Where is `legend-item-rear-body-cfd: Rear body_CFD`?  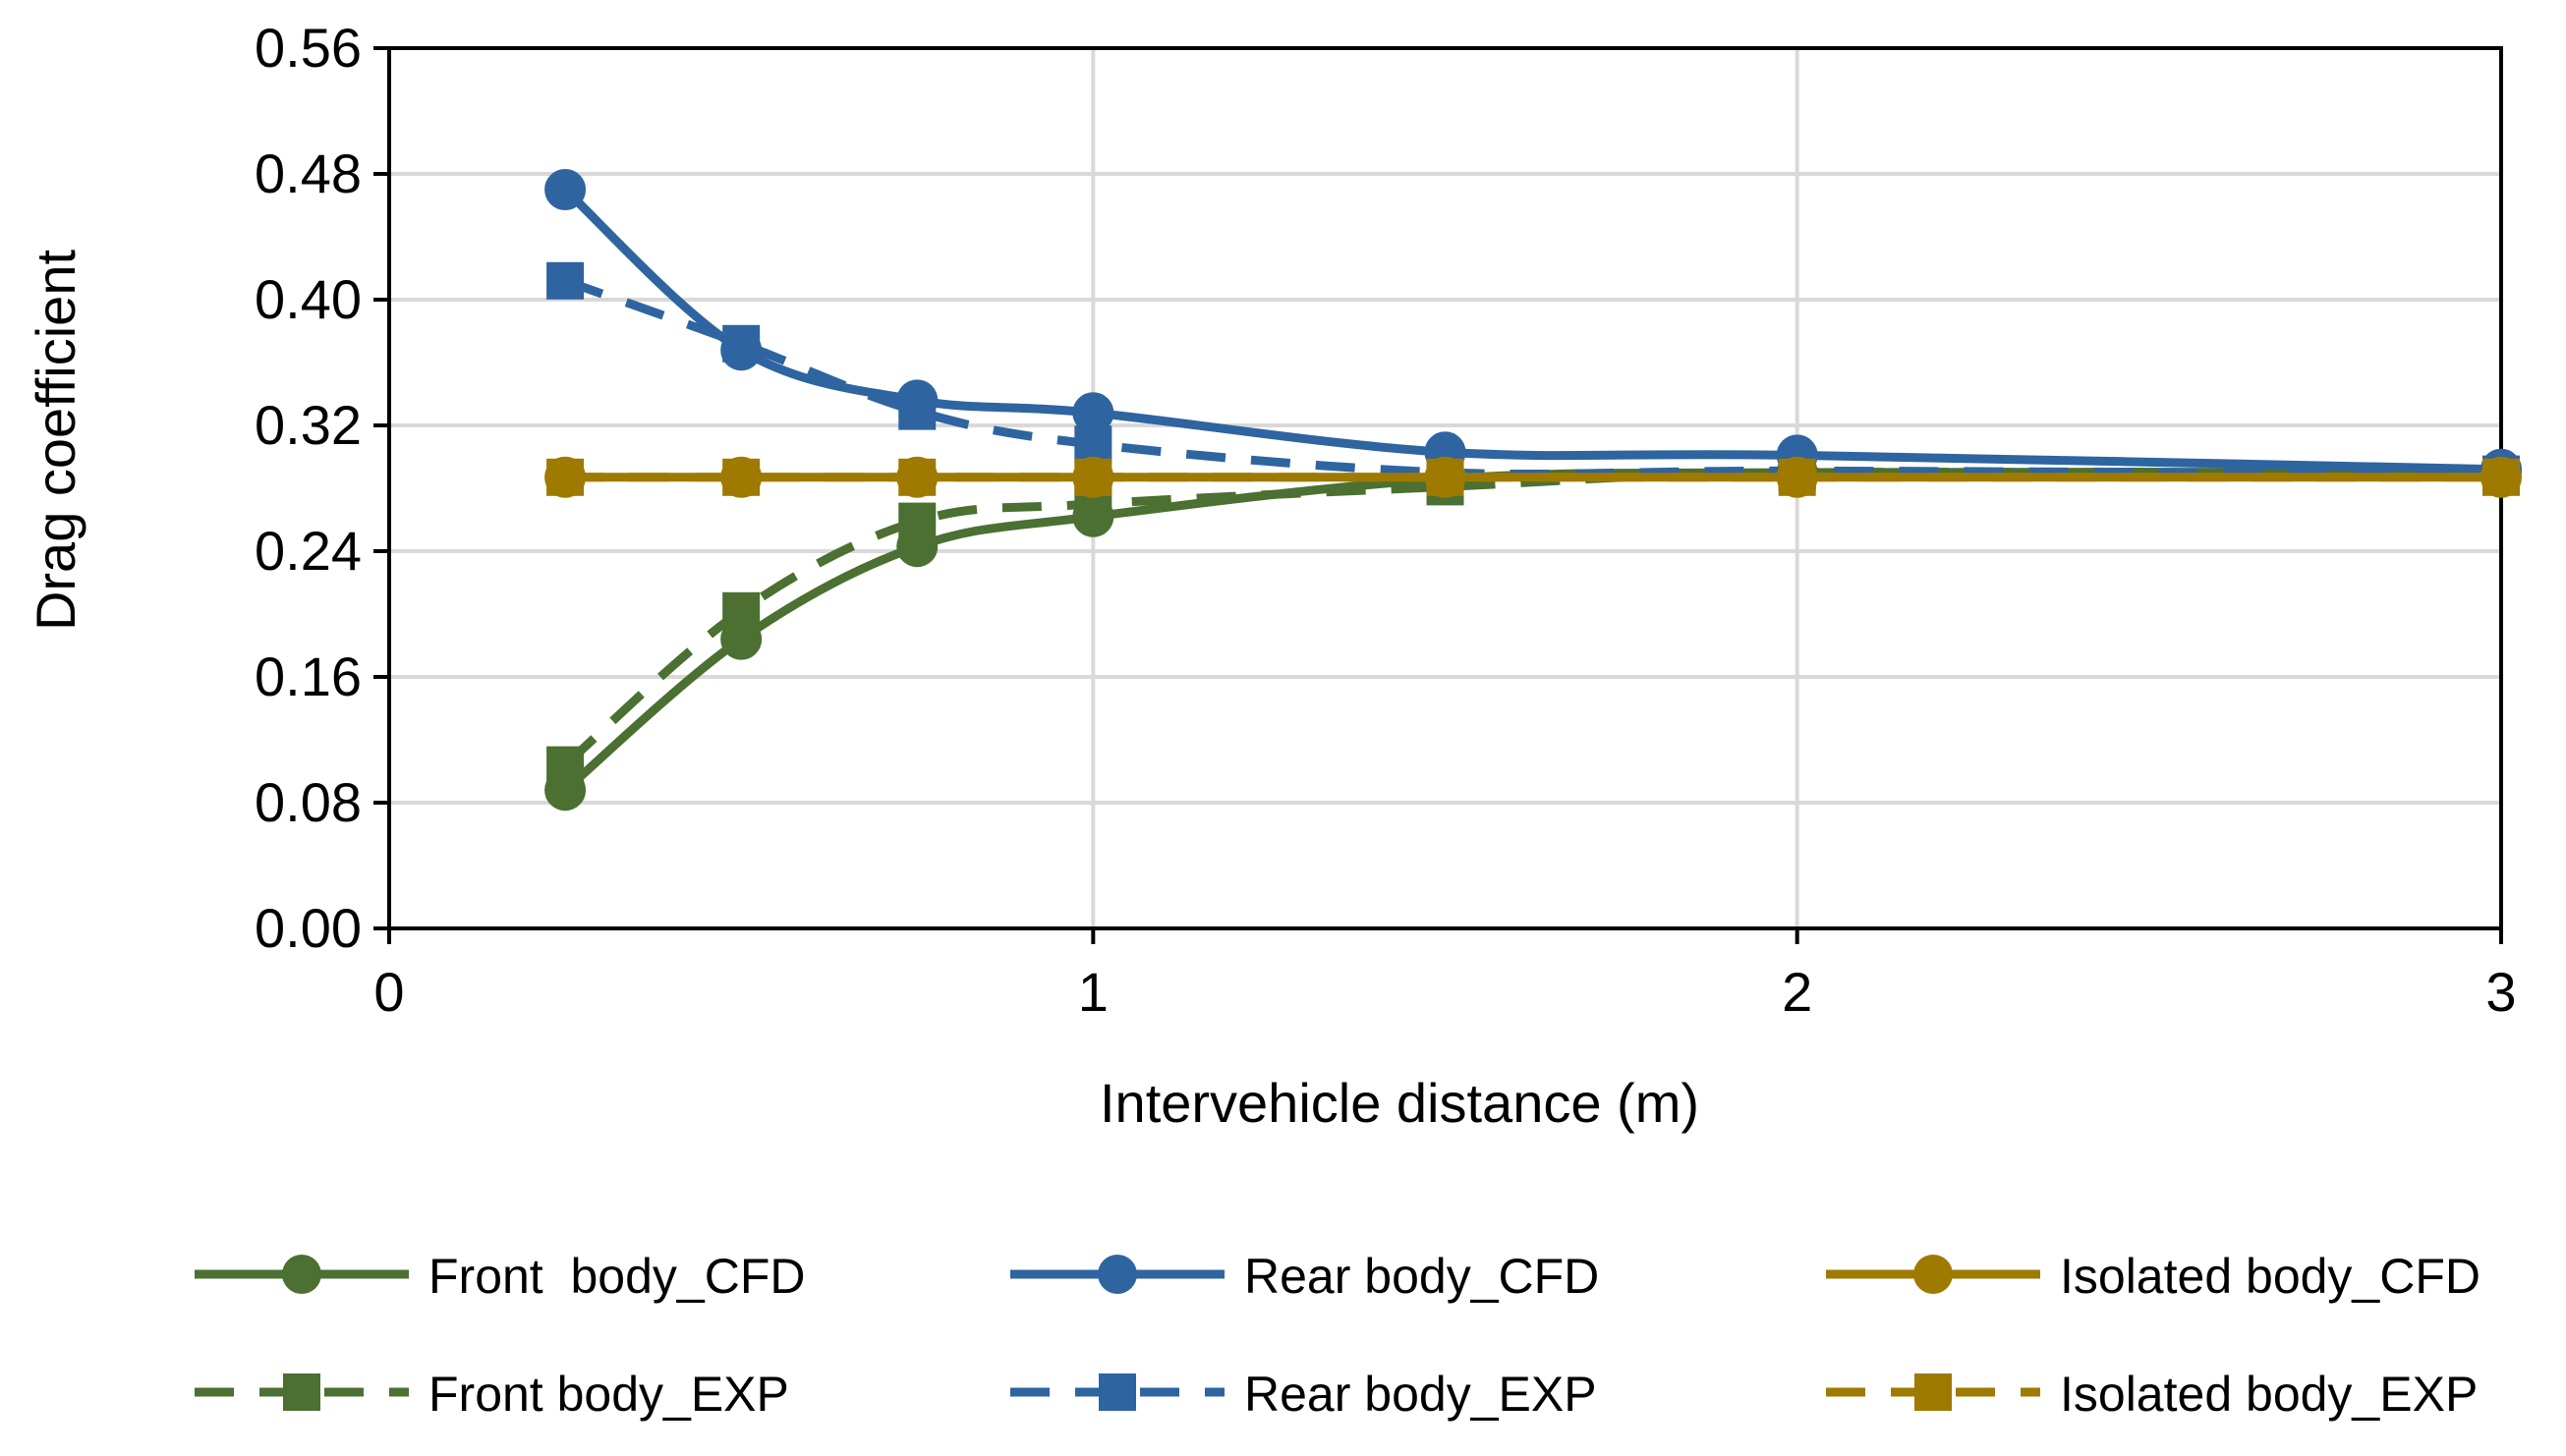
legend-item-rear-body-cfd: Rear body_CFD is located at coordinates (1304, 1276).